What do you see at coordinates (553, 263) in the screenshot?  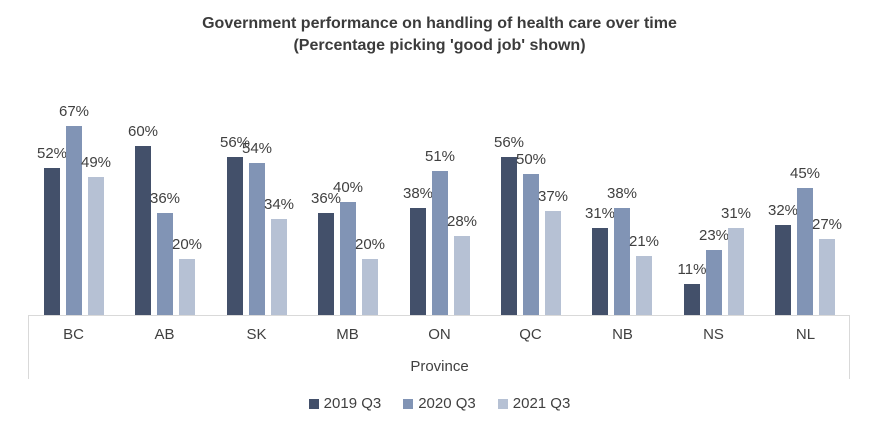 I see `bar-QC-2021-Q3` at bounding box center [553, 263].